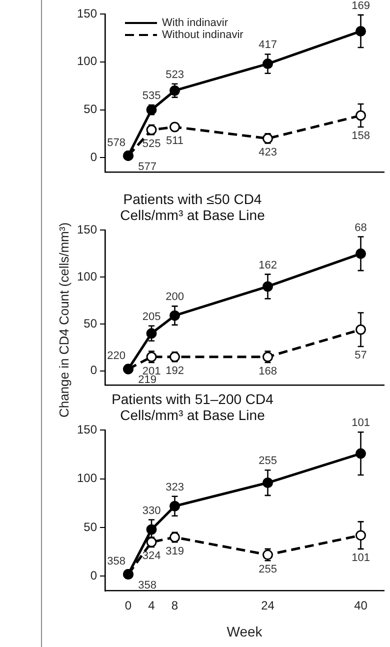  What do you see at coordinates (267, 372) in the screenshot?
I see `annotation: 168` at bounding box center [267, 372].